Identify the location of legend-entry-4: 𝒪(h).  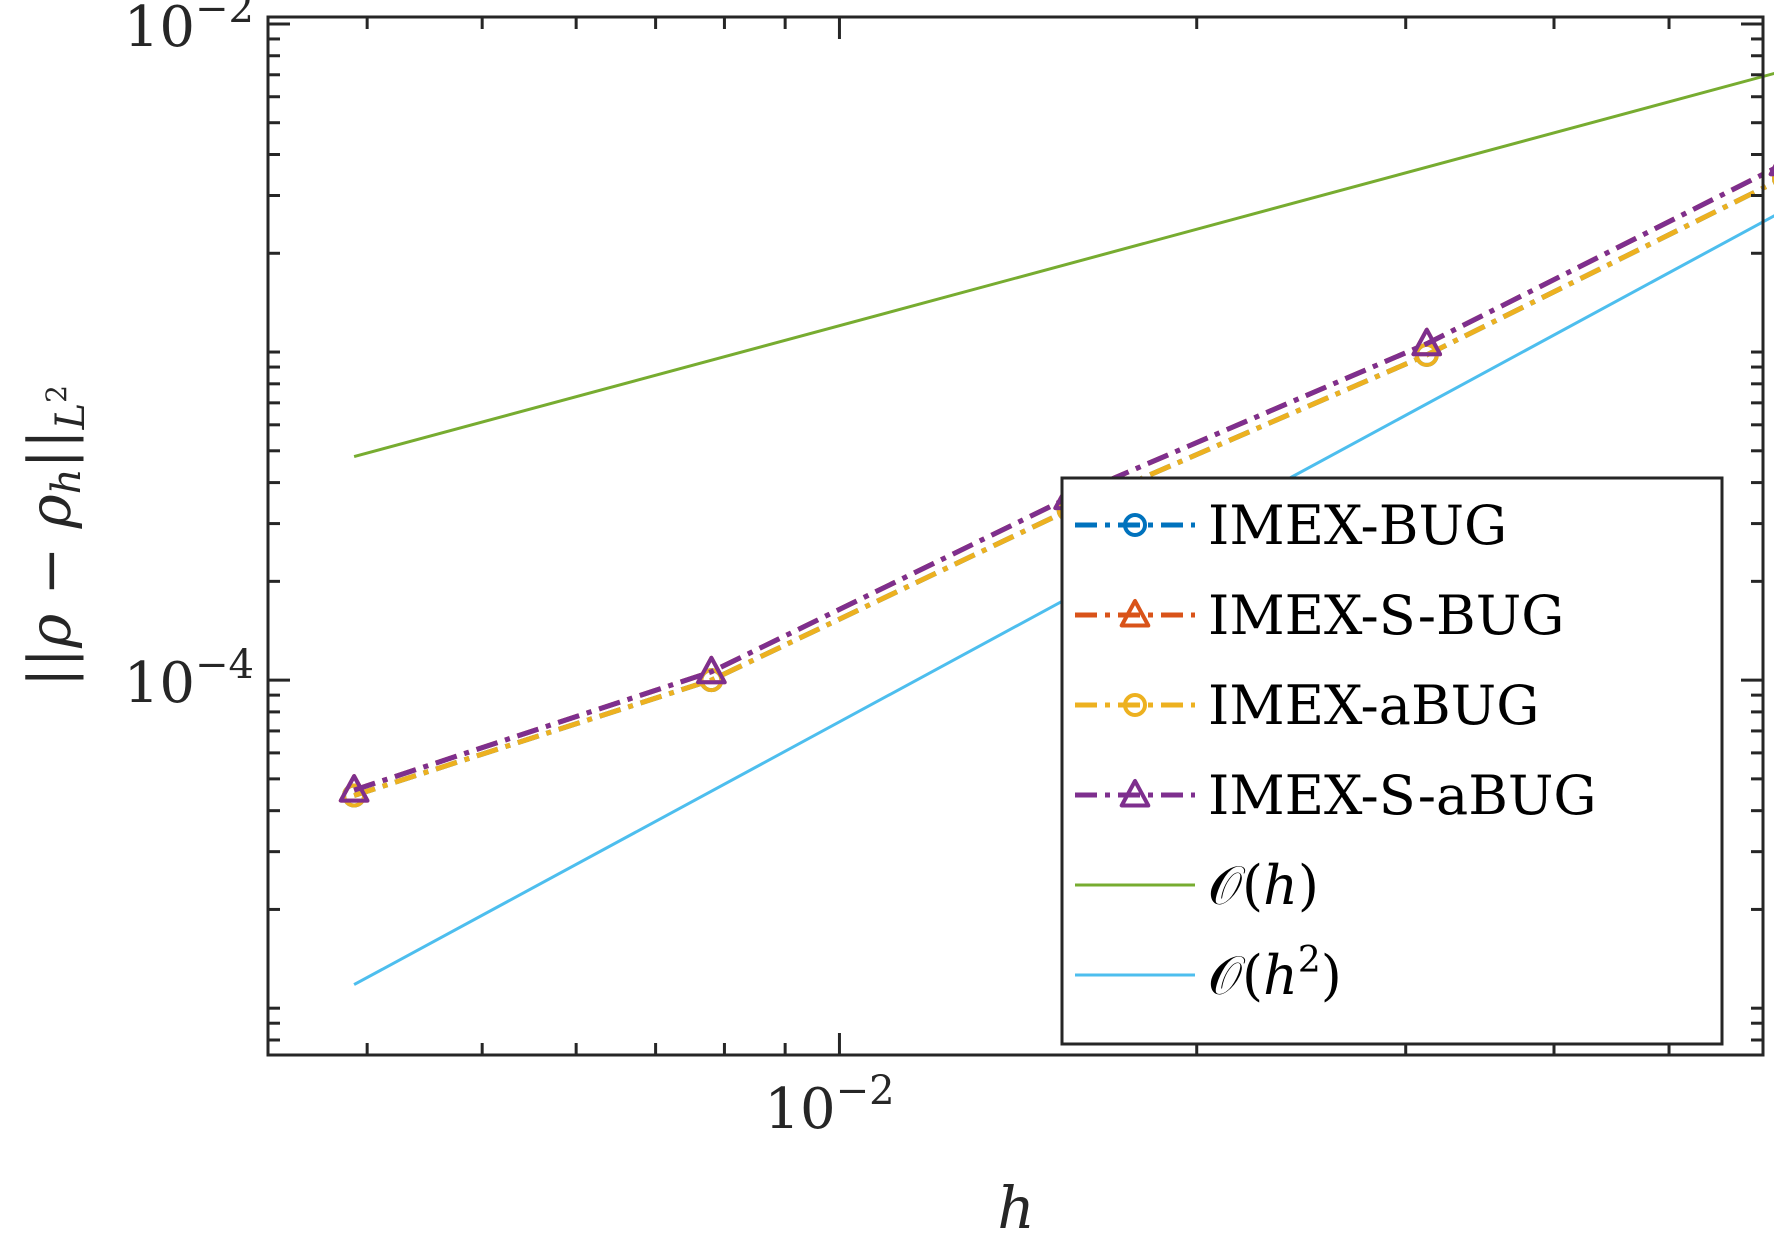
(1197, 885).